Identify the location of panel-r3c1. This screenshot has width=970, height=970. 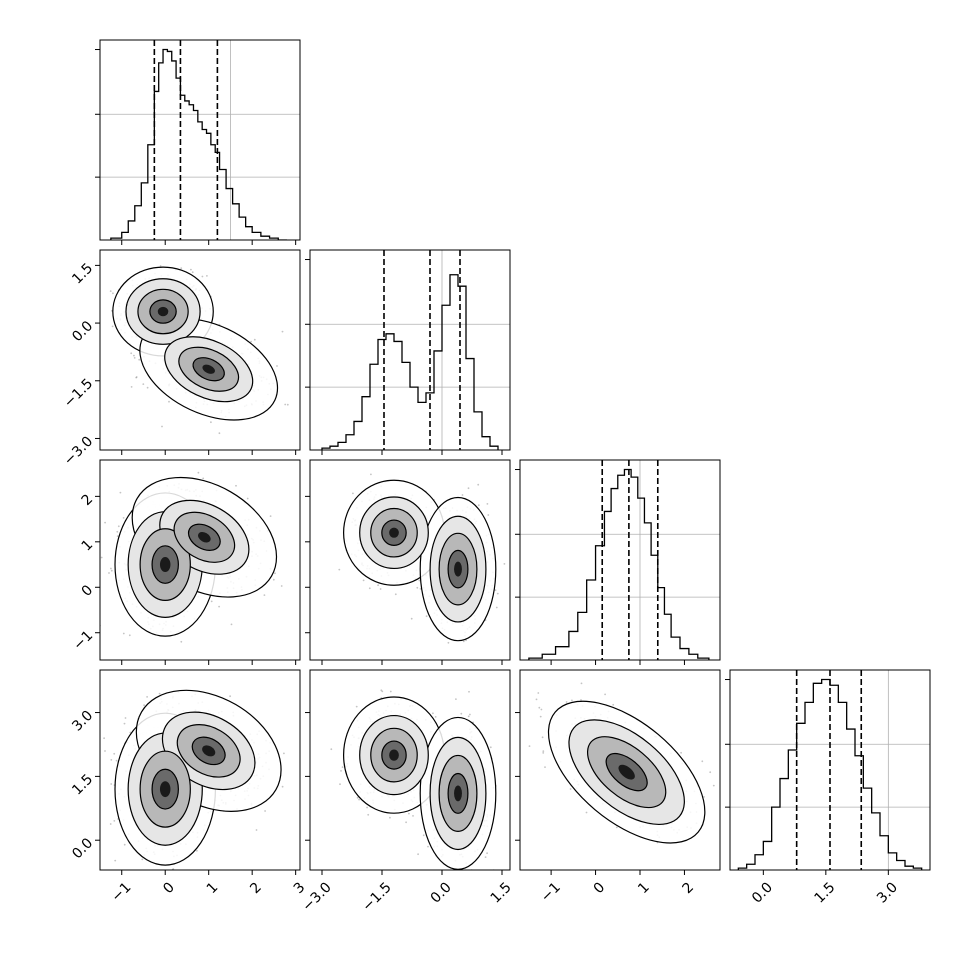
(408, 777).